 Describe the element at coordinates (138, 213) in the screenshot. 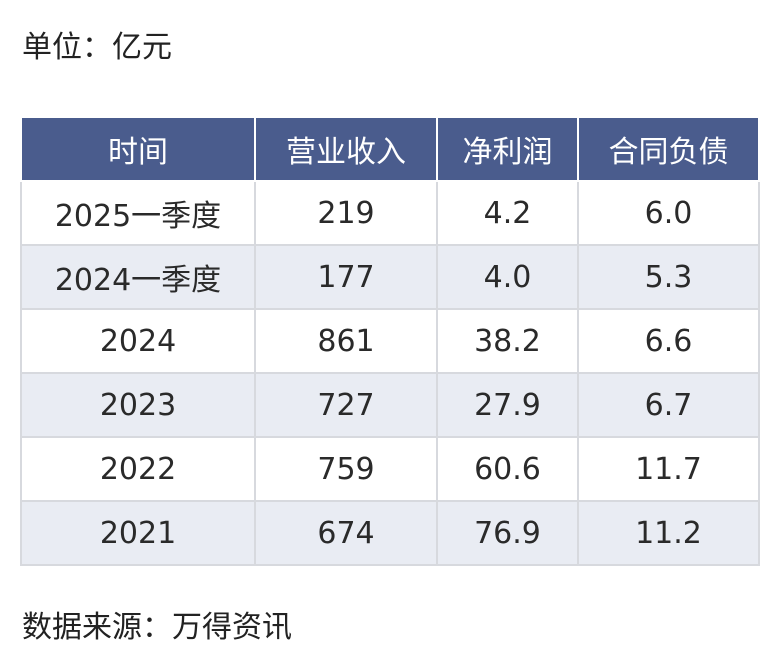

I see `cell-time: 2025一季度` at that location.